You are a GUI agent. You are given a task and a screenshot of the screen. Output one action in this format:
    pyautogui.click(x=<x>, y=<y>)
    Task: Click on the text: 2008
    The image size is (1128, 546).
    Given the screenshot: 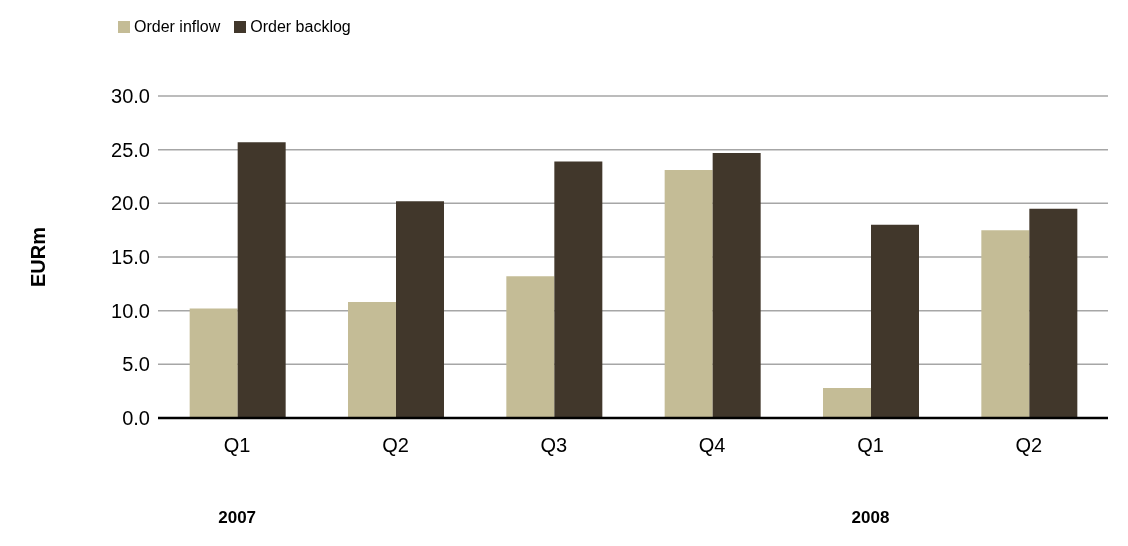 What is the action you would take?
    pyautogui.click(x=870, y=518)
    